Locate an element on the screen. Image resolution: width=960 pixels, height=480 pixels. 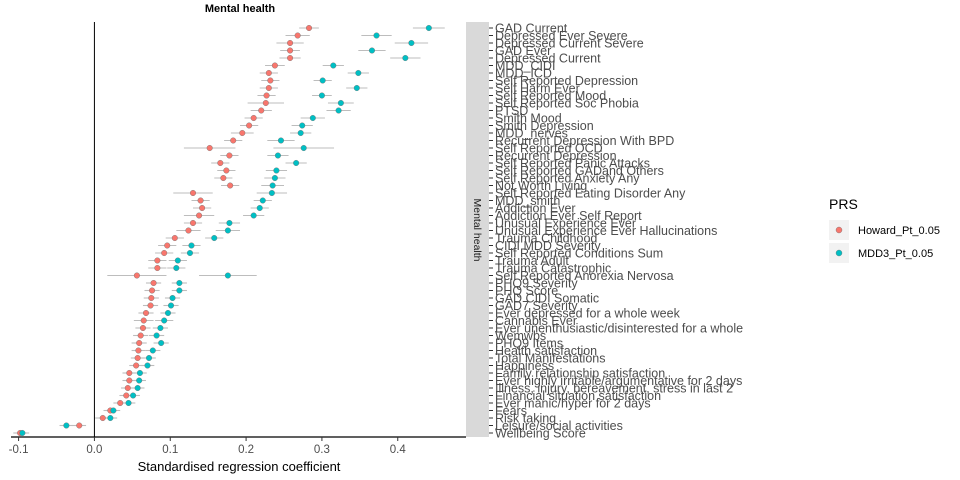
y-tick-label: PHQ9 Severity is located at coordinates (536, 284).